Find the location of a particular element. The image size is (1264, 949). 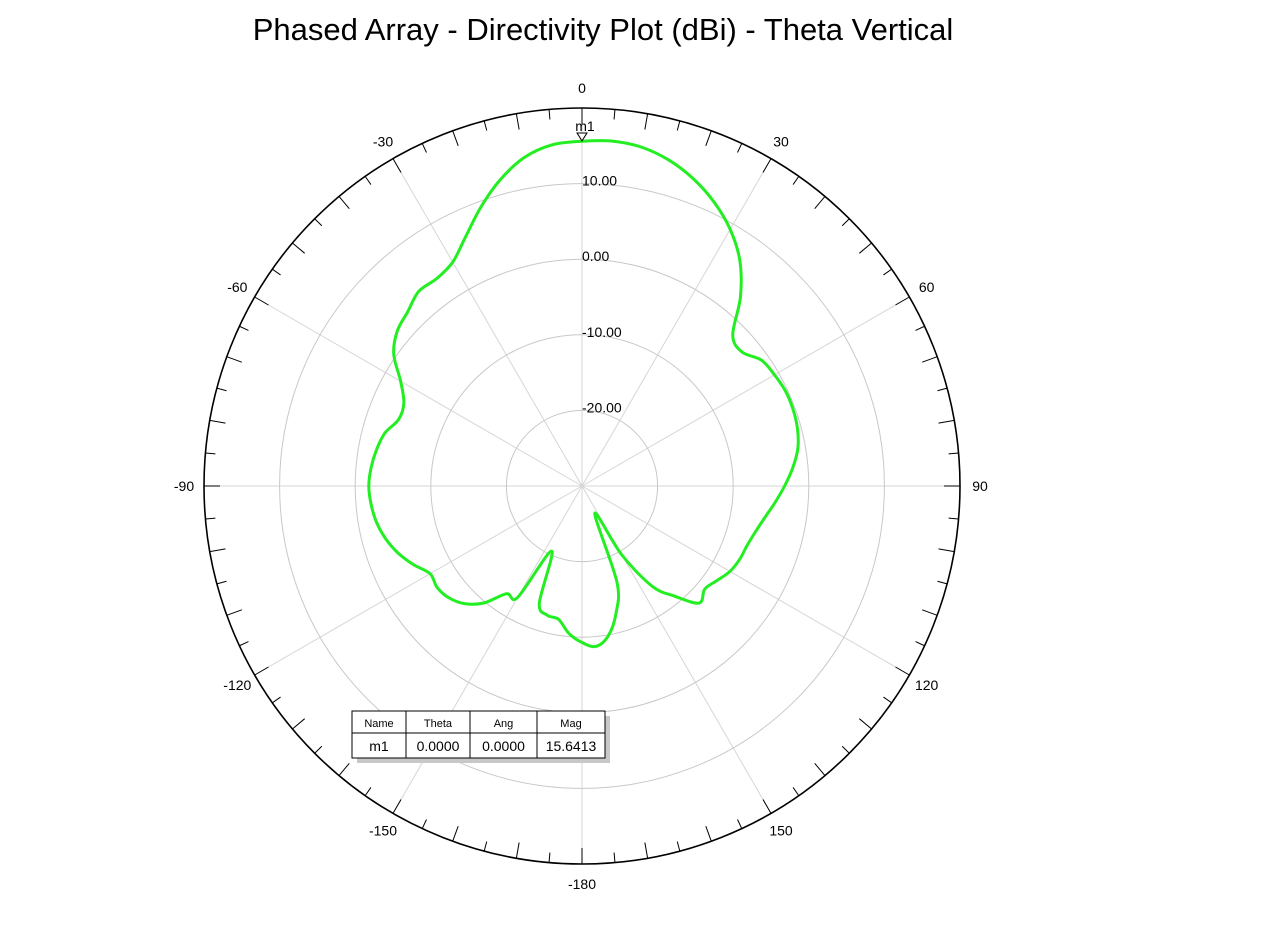

marker-table-header: Name is located at coordinates (378, 724).